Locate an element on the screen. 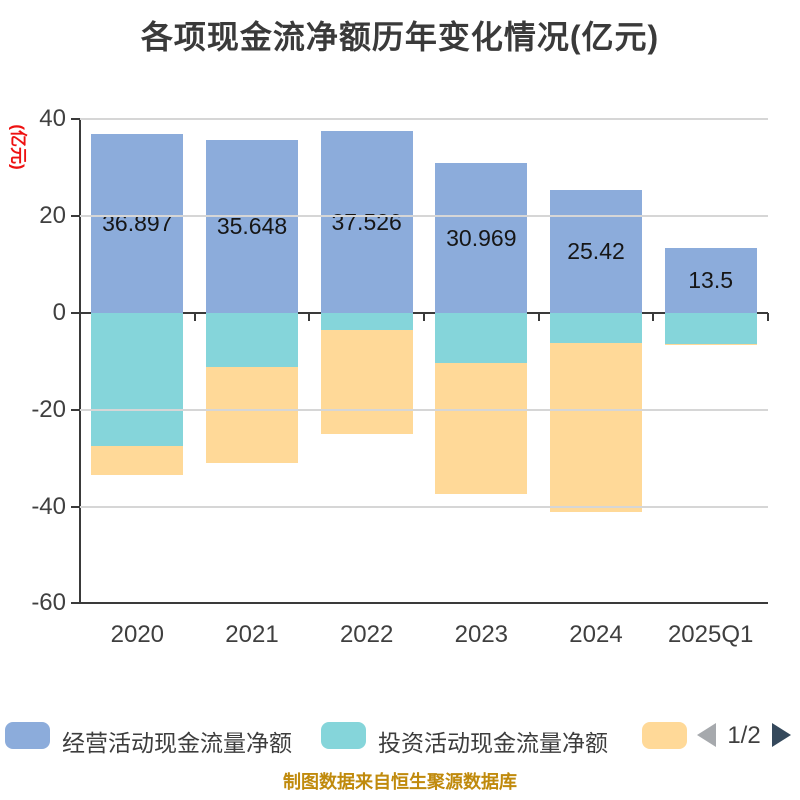 This screenshot has width=800, height=800. legend-label: 投资活动现金流量净额 is located at coordinates (493, 743).